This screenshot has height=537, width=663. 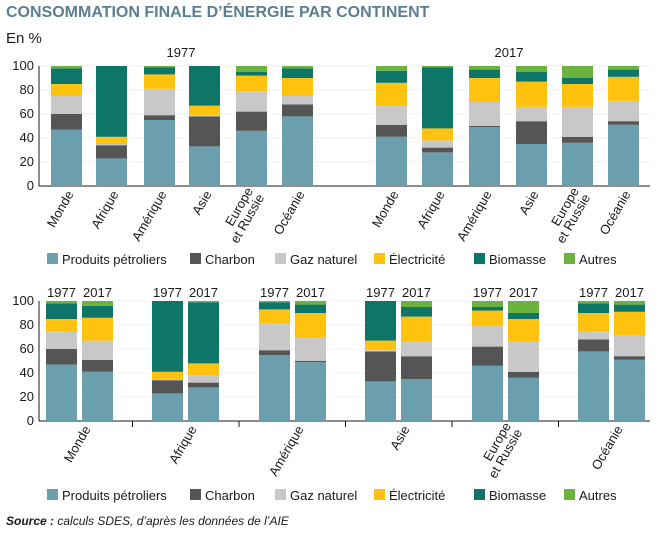 I want to click on chart2-tick-label: 0, so click(x=30, y=420).